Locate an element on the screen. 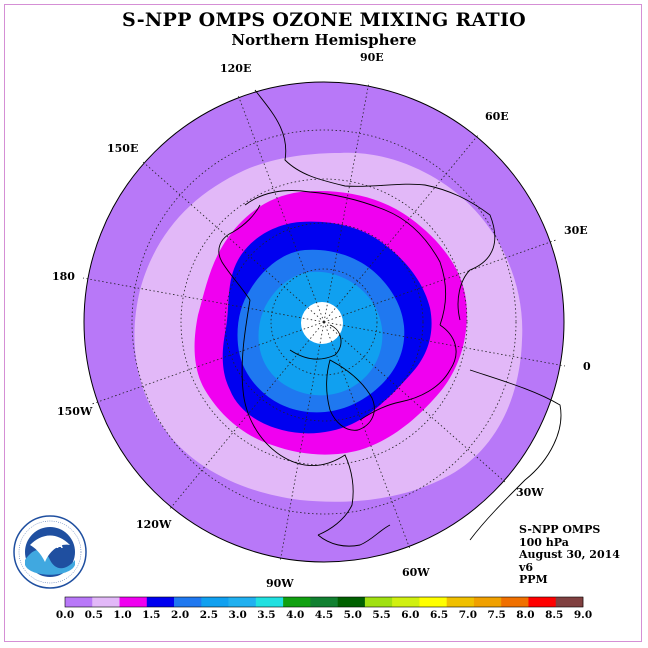 This screenshot has width=648, height=648. coastline-north-america is located at coordinates (297, 417).